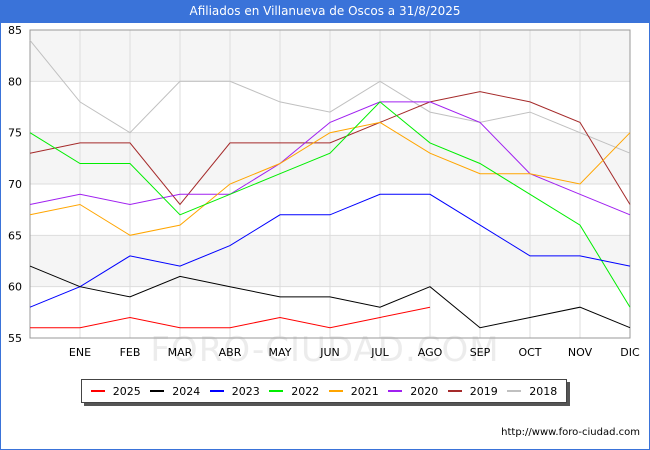 The height and width of the screenshot is (450, 650). I want to click on x-tick-label: MAR, so click(180, 352).